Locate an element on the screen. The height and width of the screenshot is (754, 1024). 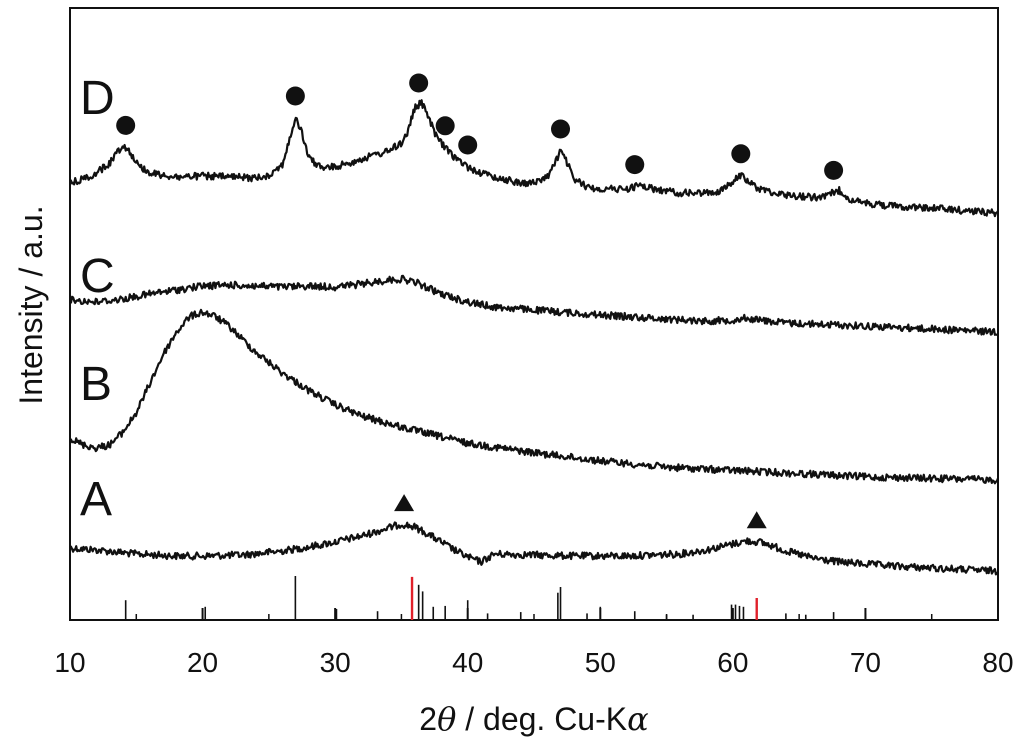
x-axis-title: 2θ / deg. Cu-Kα is located at coordinates (533, 719).